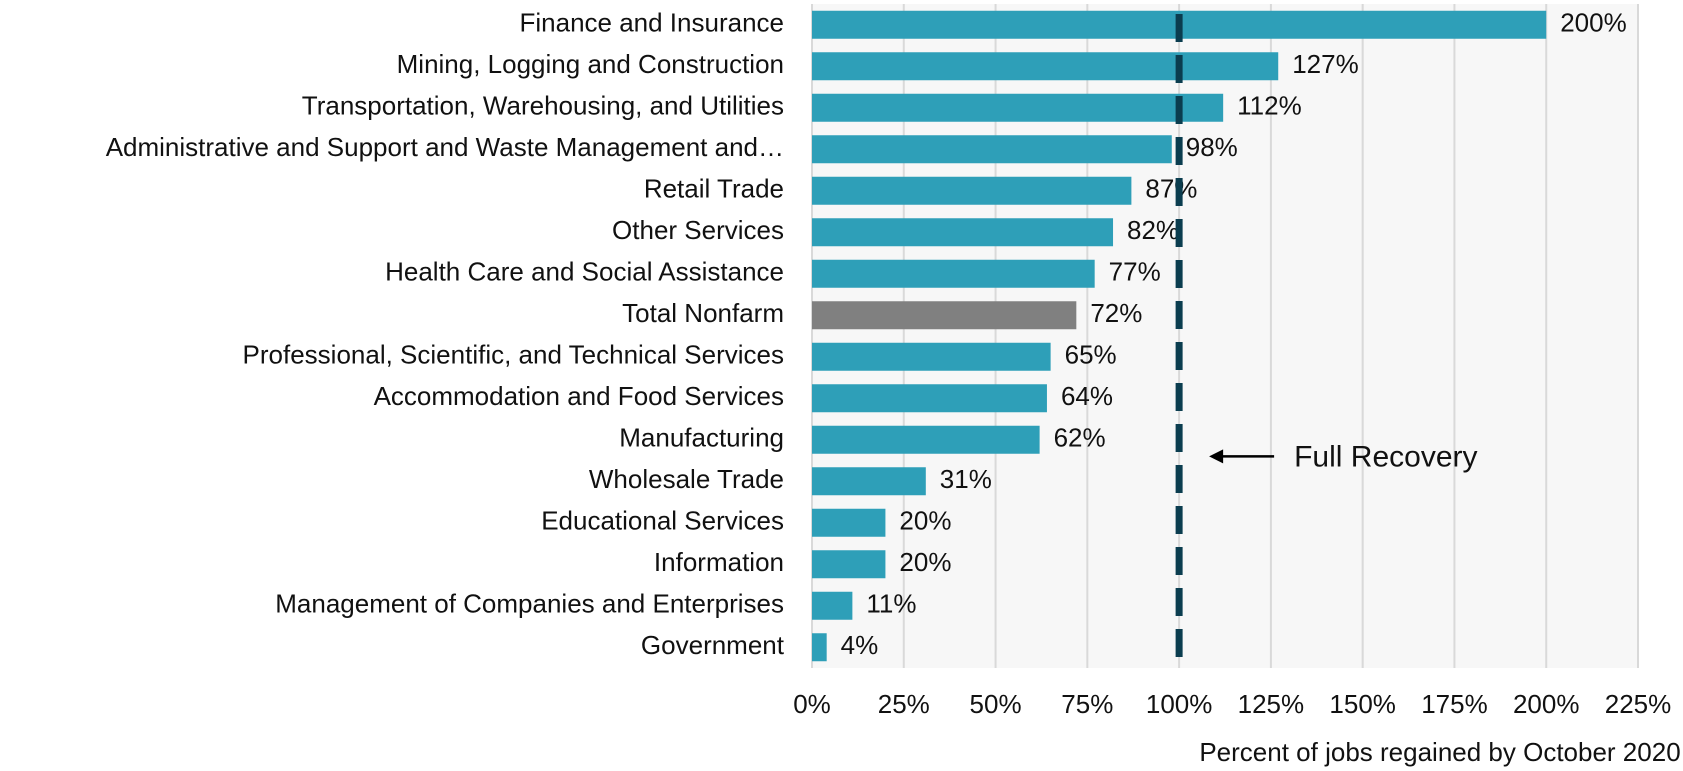 Image resolution: width=1683 pixels, height=771 pixels. I want to click on x-tick-label: 75%, so click(1087, 704).